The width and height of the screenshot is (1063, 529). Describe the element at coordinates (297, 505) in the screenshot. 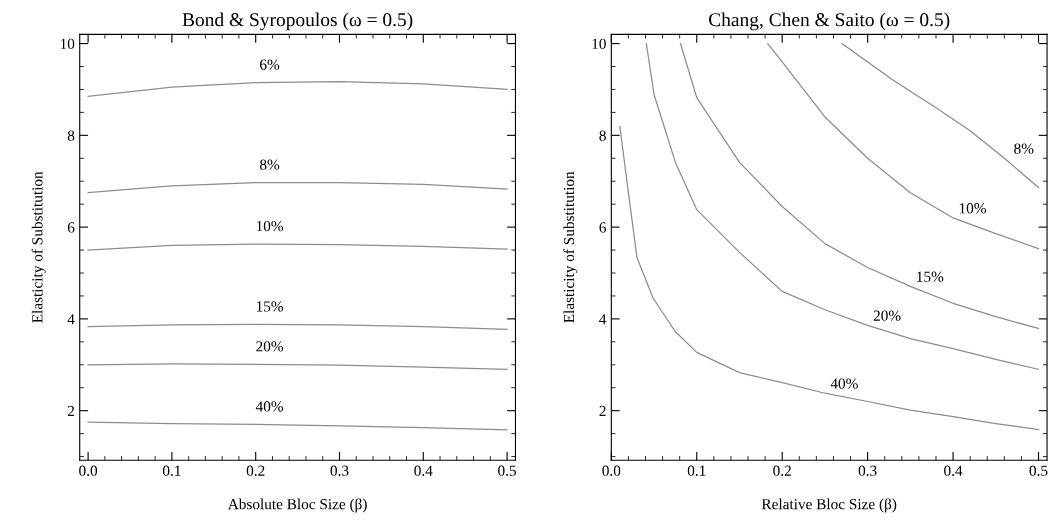

I see `x-axis-title: Absolute Bloc Size (β)` at that location.